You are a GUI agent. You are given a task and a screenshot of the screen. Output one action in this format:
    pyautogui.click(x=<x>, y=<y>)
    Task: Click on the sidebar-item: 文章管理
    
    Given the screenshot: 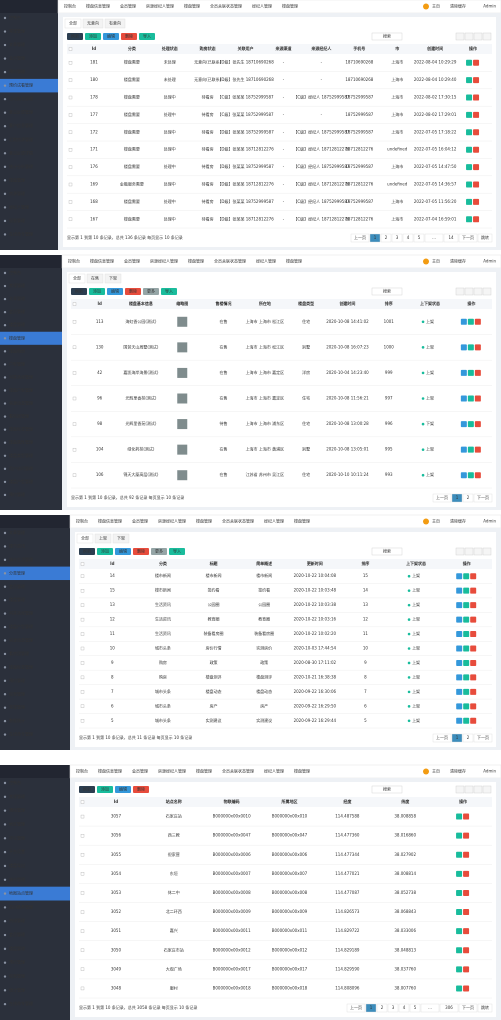 What is the action you would take?
    pyautogui.click(x=17, y=44)
    